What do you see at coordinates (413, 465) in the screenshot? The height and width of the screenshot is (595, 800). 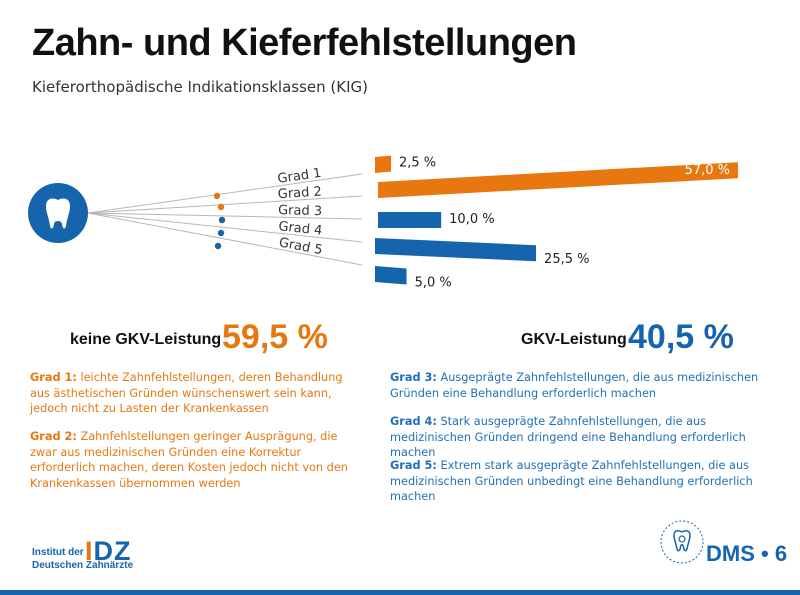 I see `grade-5-heading: Grad 5:` at bounding box center [413, 465].